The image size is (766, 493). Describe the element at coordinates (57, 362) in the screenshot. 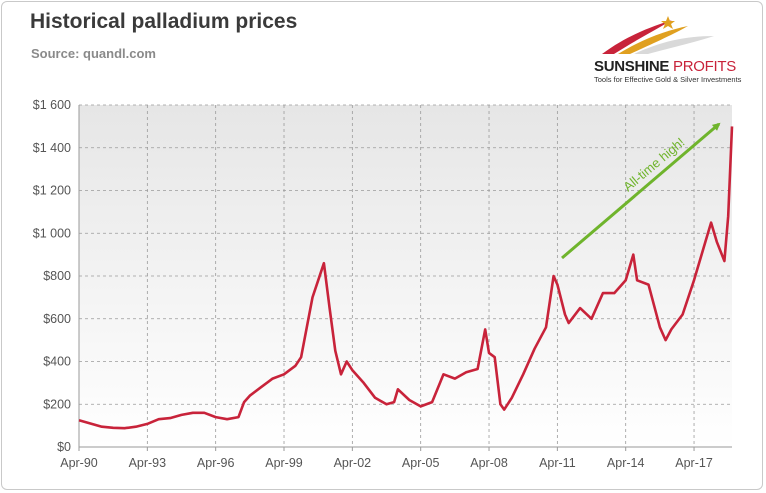

I see `y-tick-label: $400` at that location.